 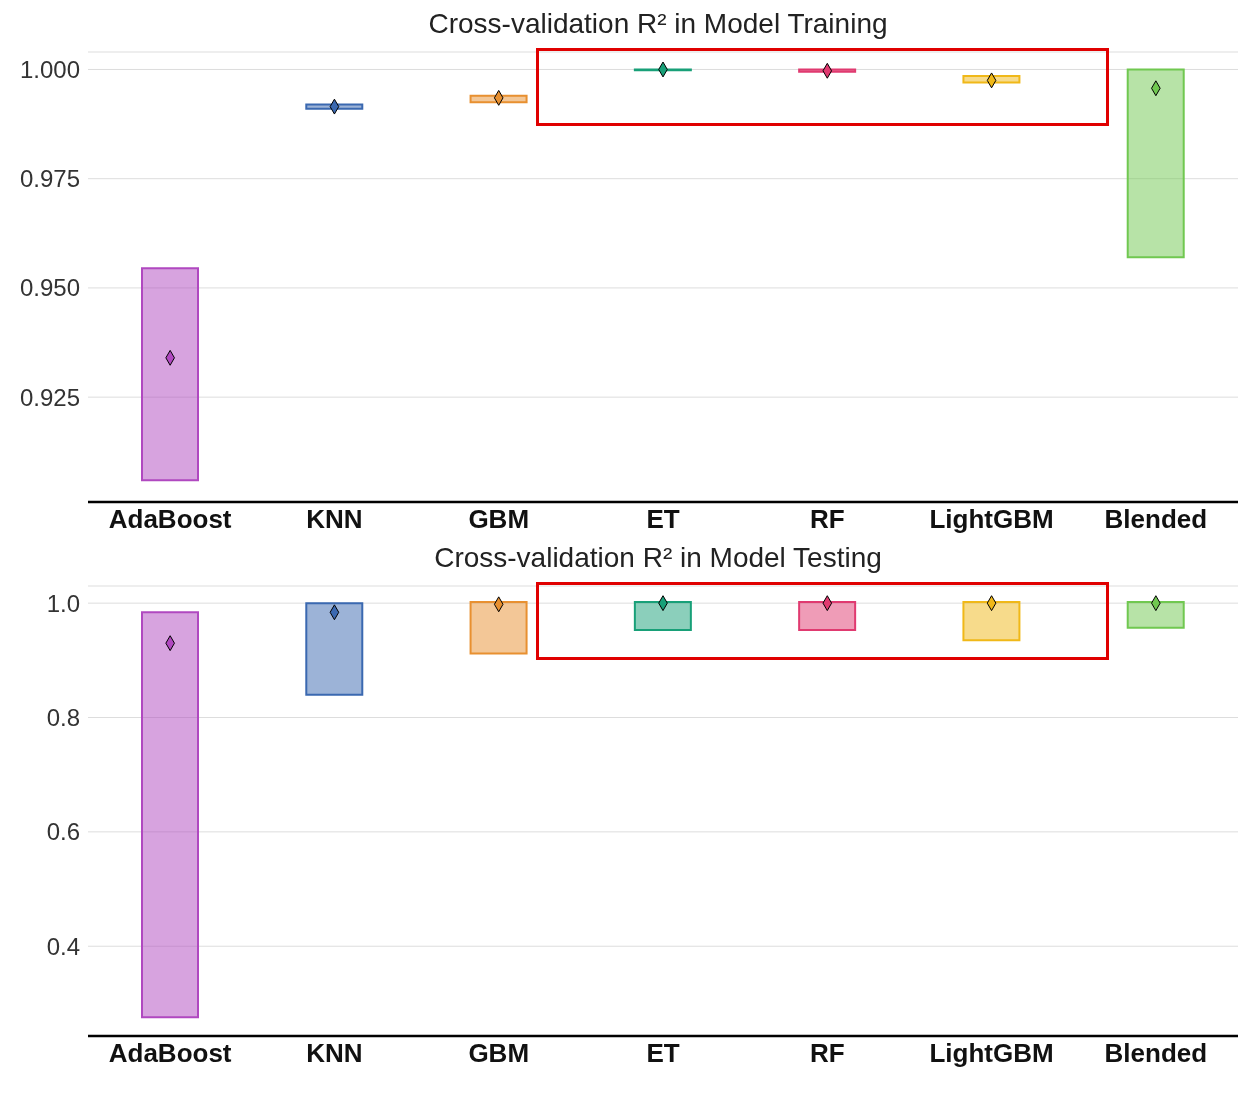 What do you see at coordinates (63, 718) in the screenshot?
I see `y-tick-label: 0.8` at bounding box center [63, 718].